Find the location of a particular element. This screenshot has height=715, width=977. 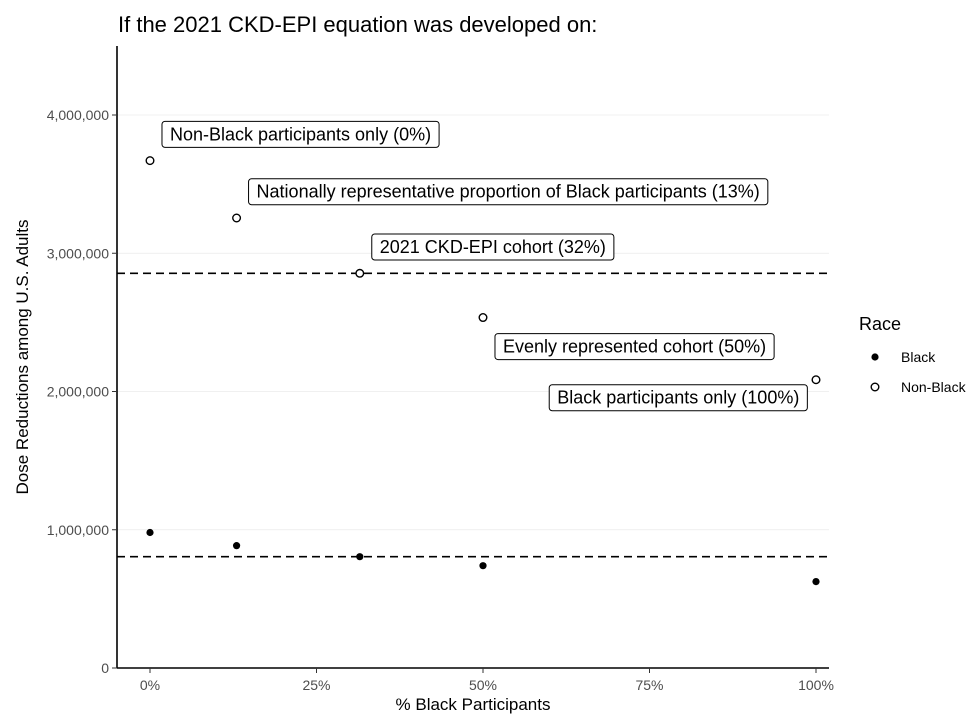

annotation-text: 2021 CKD-EPI cohort (32%) is located at coordinates (493, 247).